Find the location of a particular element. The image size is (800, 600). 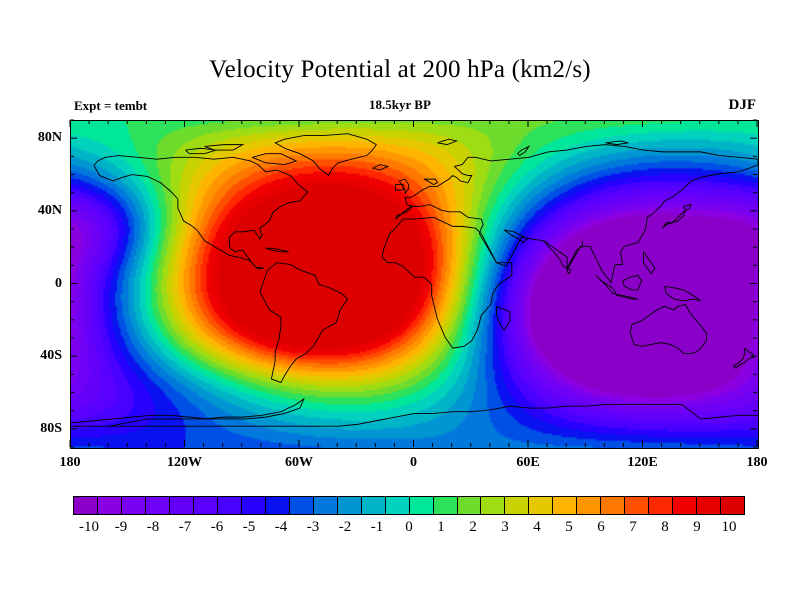

colorbar-tick-label: -4 is located at coordinates (281, 527).